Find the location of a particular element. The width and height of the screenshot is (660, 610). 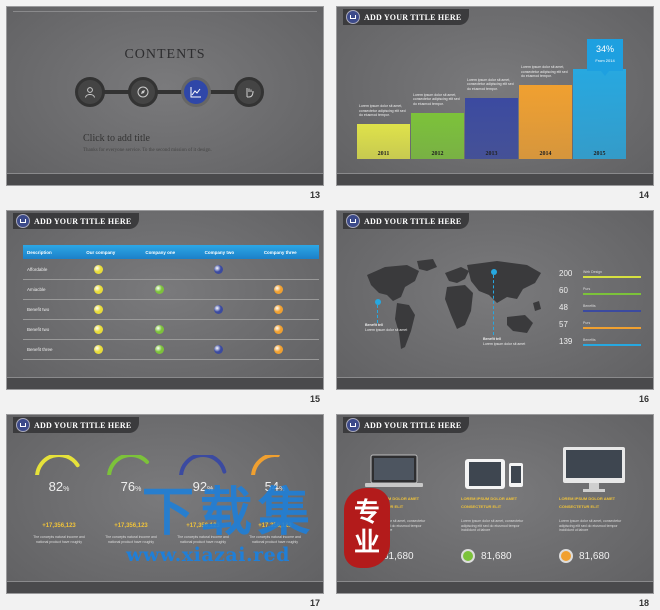

slide-number-13: 13 is located at coordinates (315, 195).